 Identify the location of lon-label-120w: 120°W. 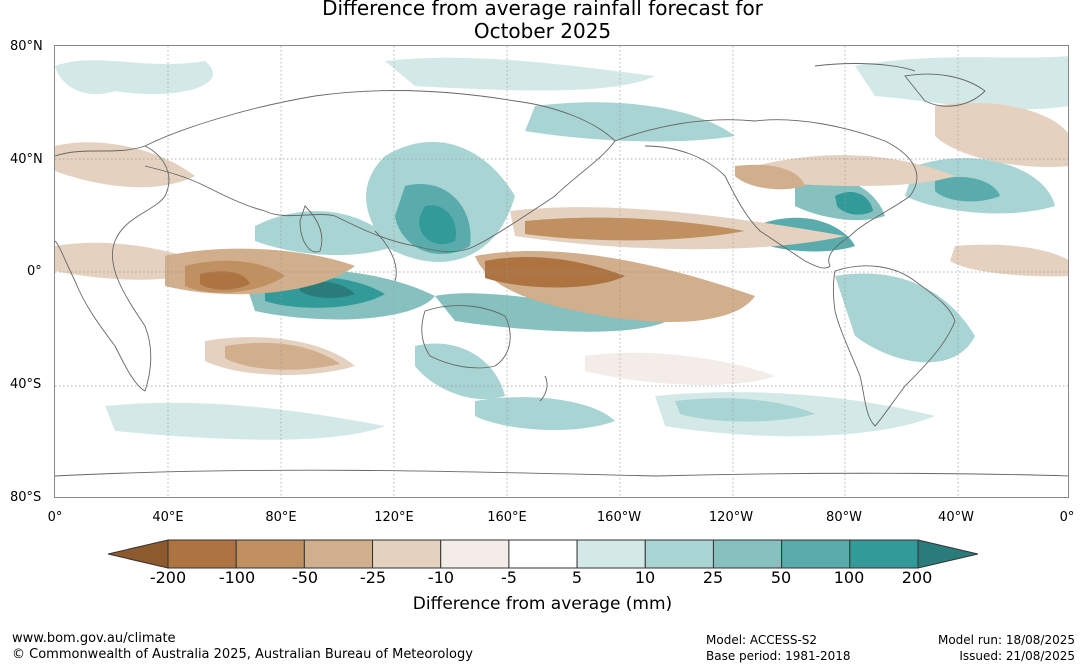
(731, 517).